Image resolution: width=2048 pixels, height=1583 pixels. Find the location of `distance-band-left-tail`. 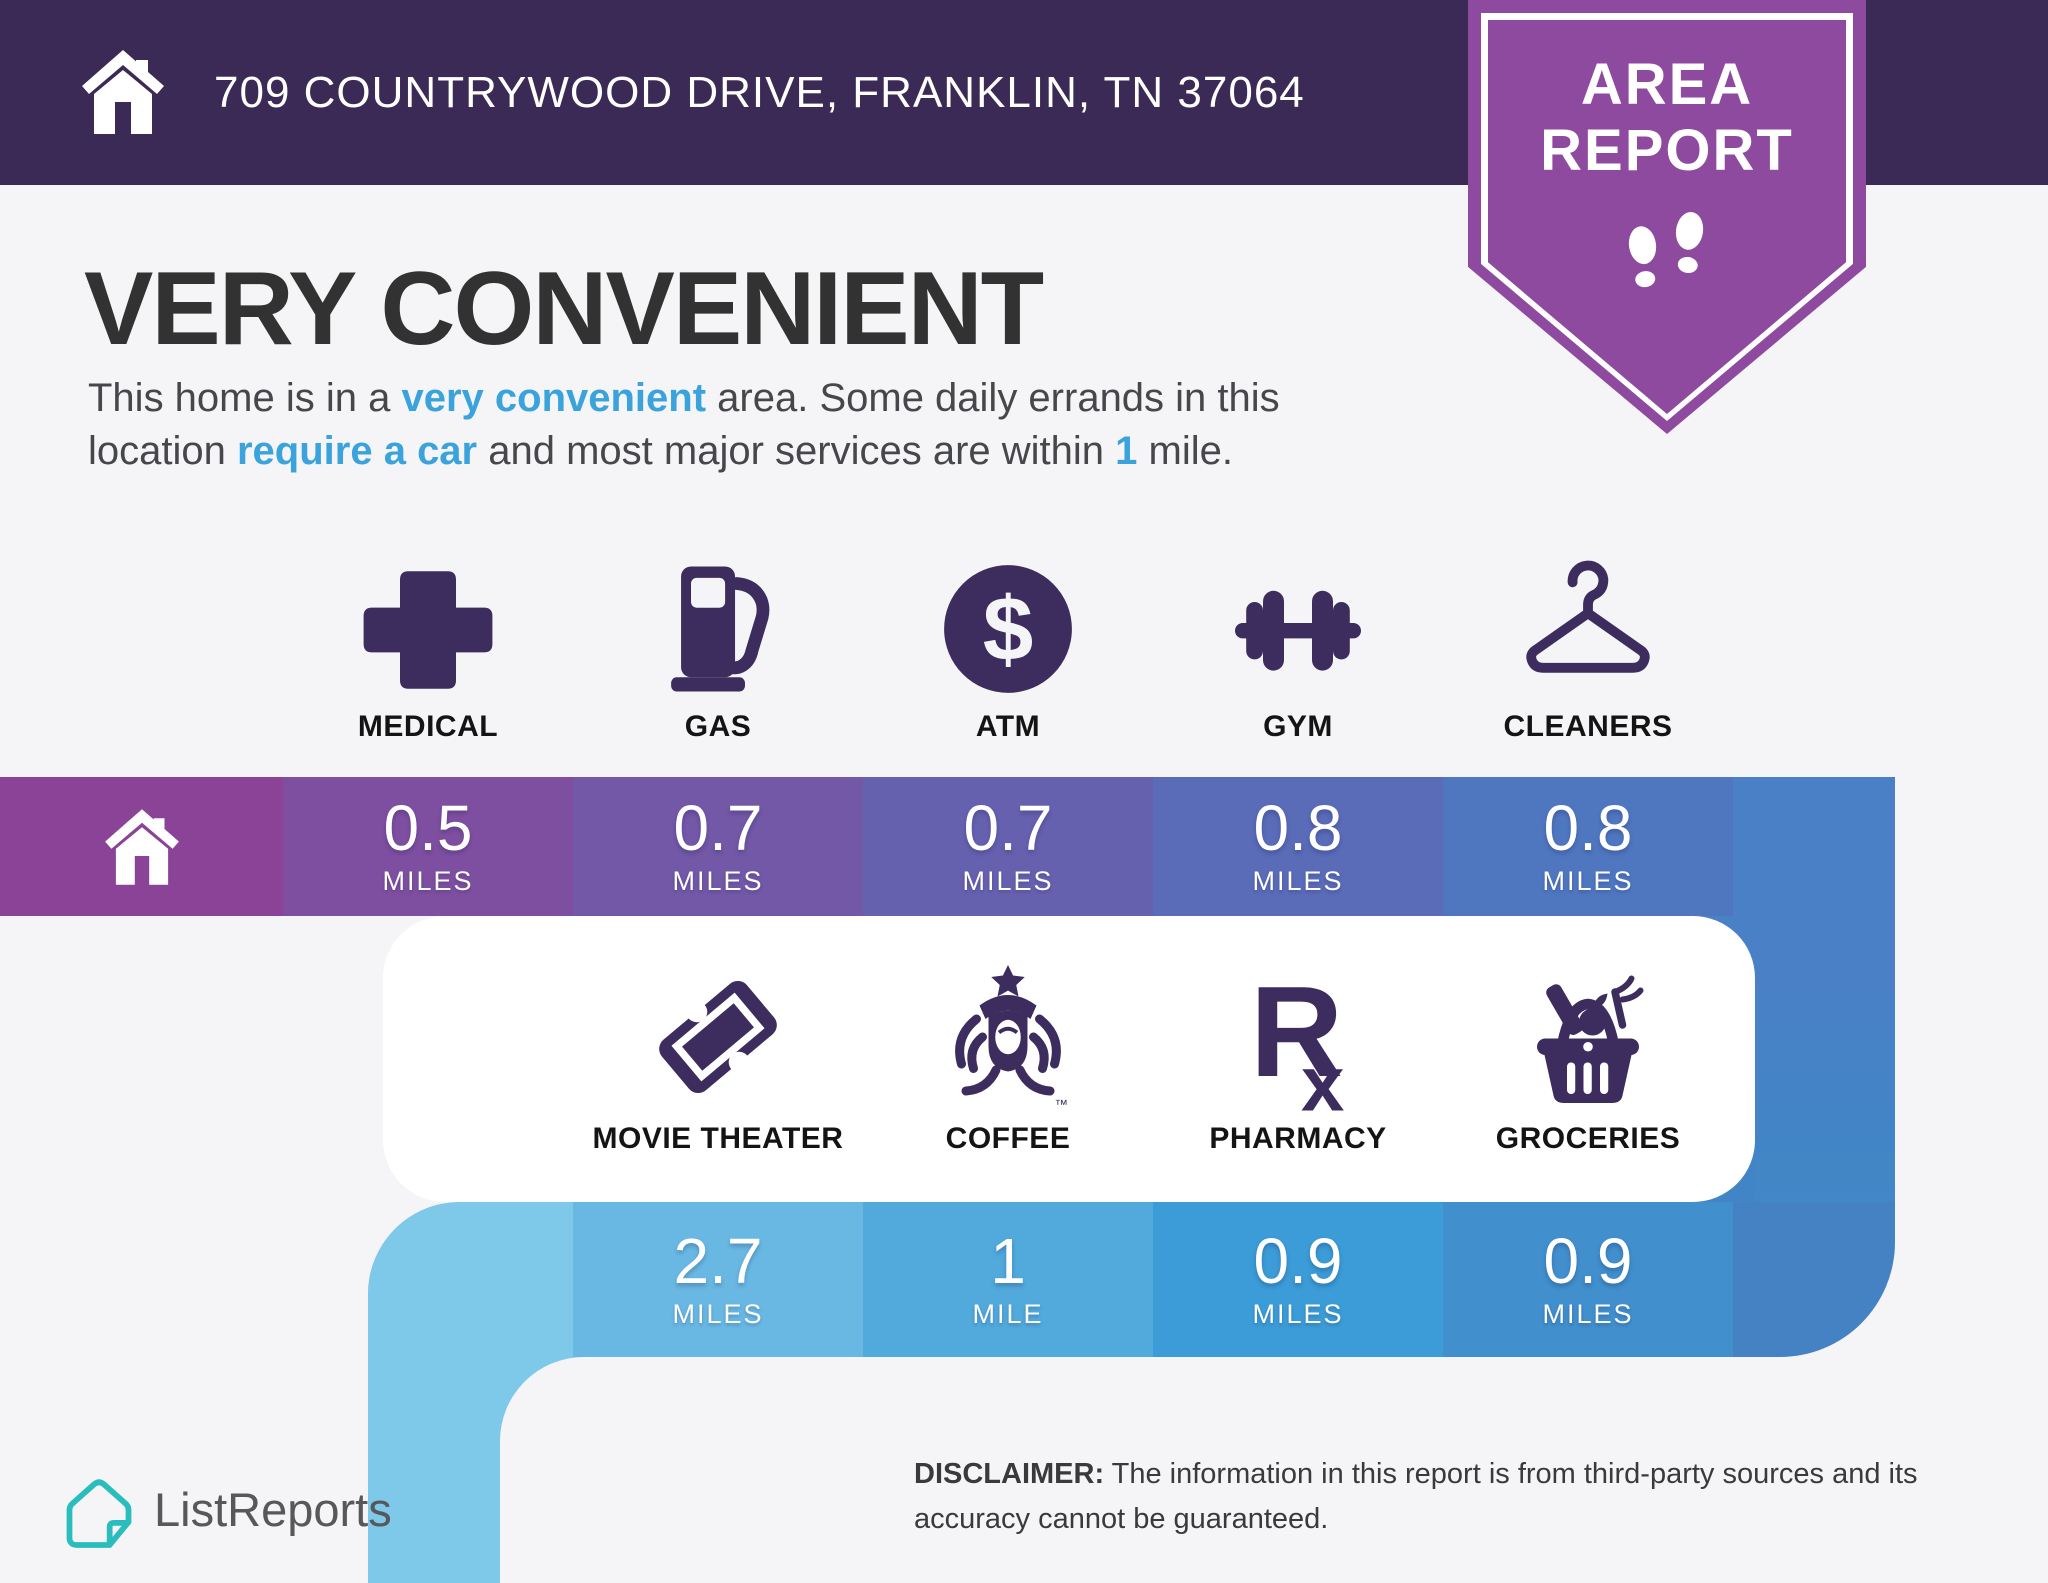

distance-band-left-tail is located at coordinates (434, 1392).